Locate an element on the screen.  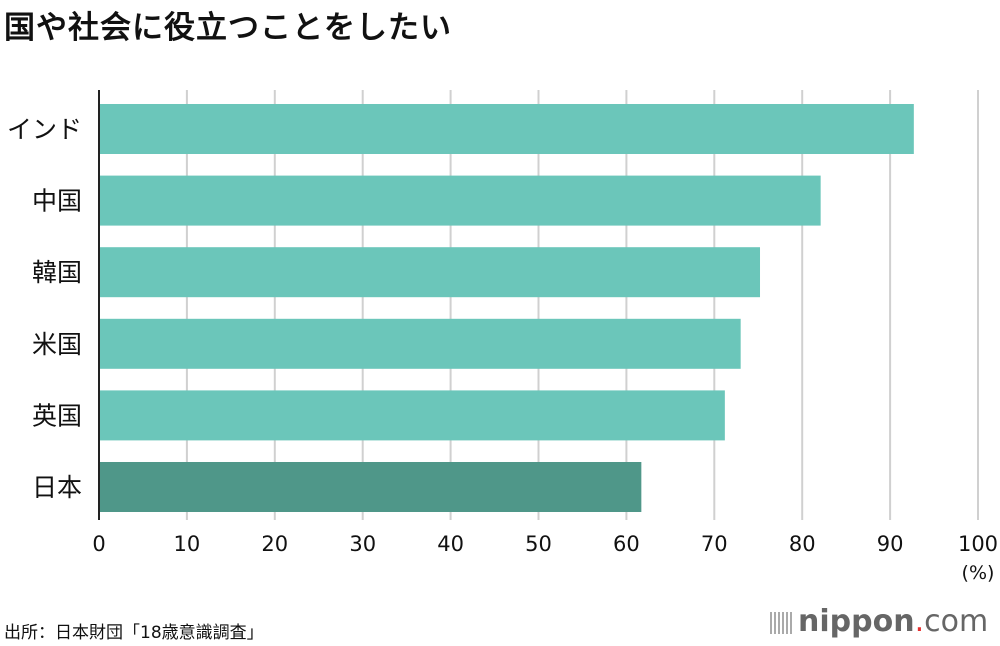
y-category-label: 中国 is located at coordinates (57, 201).